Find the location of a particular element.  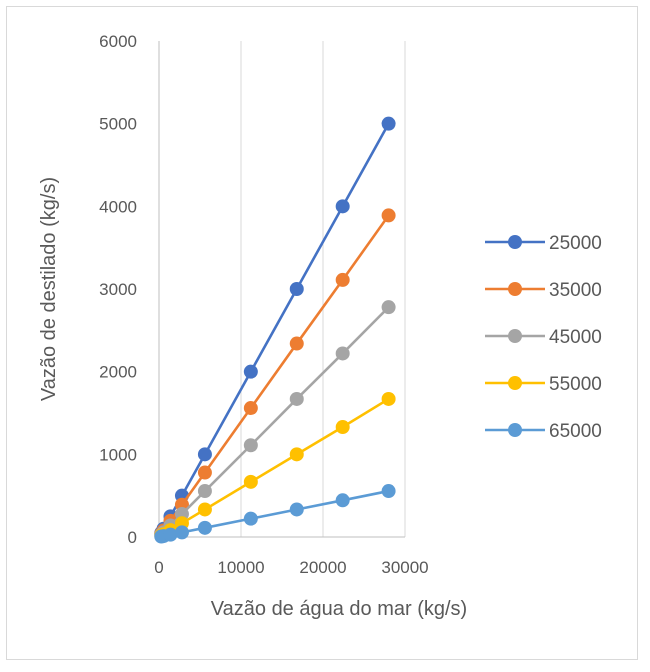

x-tick-label: 0 is located at coordinates (158, 567).